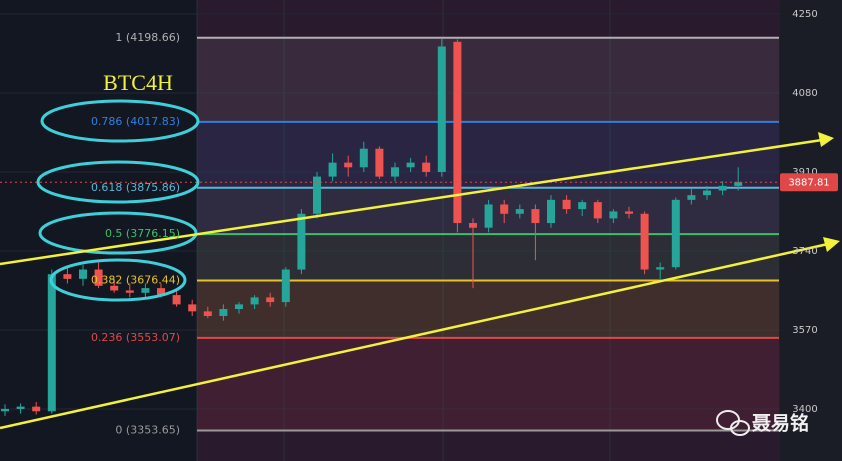 The height and width of the screenshot is (461, 842). Describe the element at coordinates (138, 82) in the screenshot. I see `chart-title: BTC4H` at that location.